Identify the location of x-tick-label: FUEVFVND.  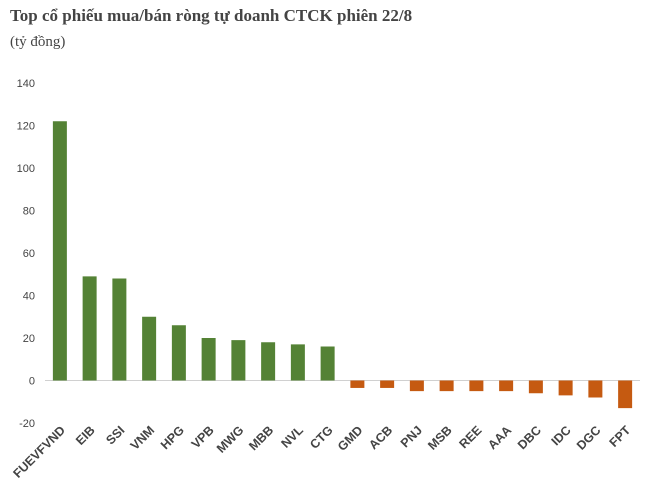
(39, 452).